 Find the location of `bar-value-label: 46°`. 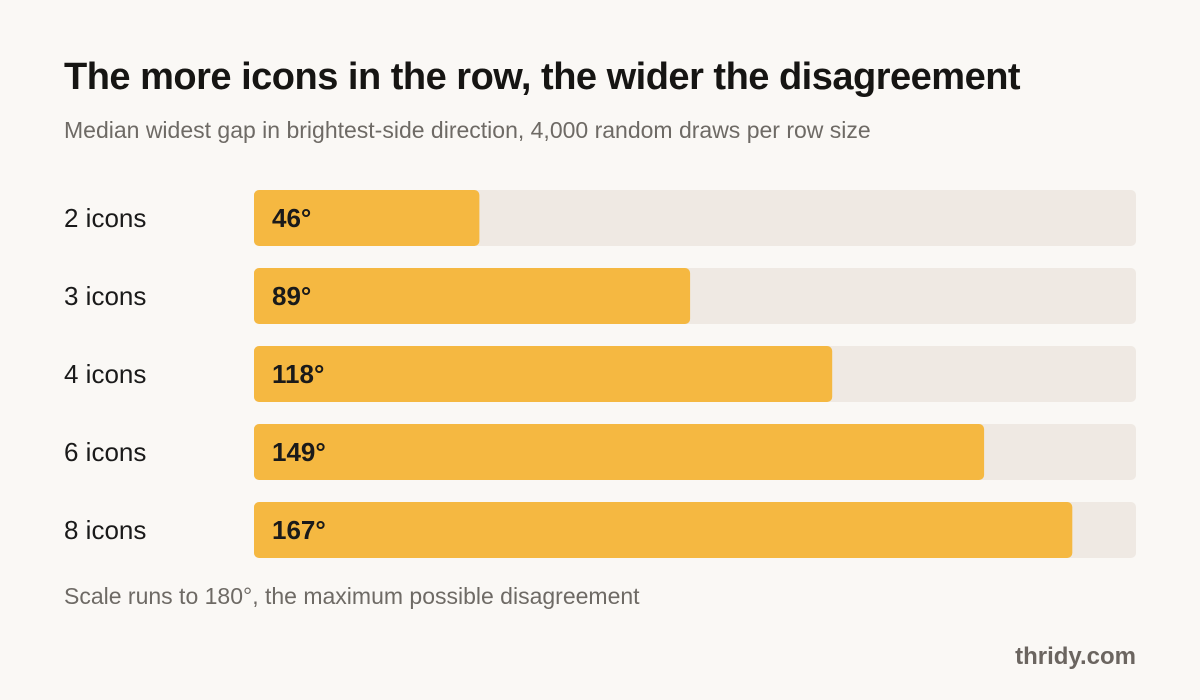

bar-value-label: 46° is located at coordinates (291, 218).